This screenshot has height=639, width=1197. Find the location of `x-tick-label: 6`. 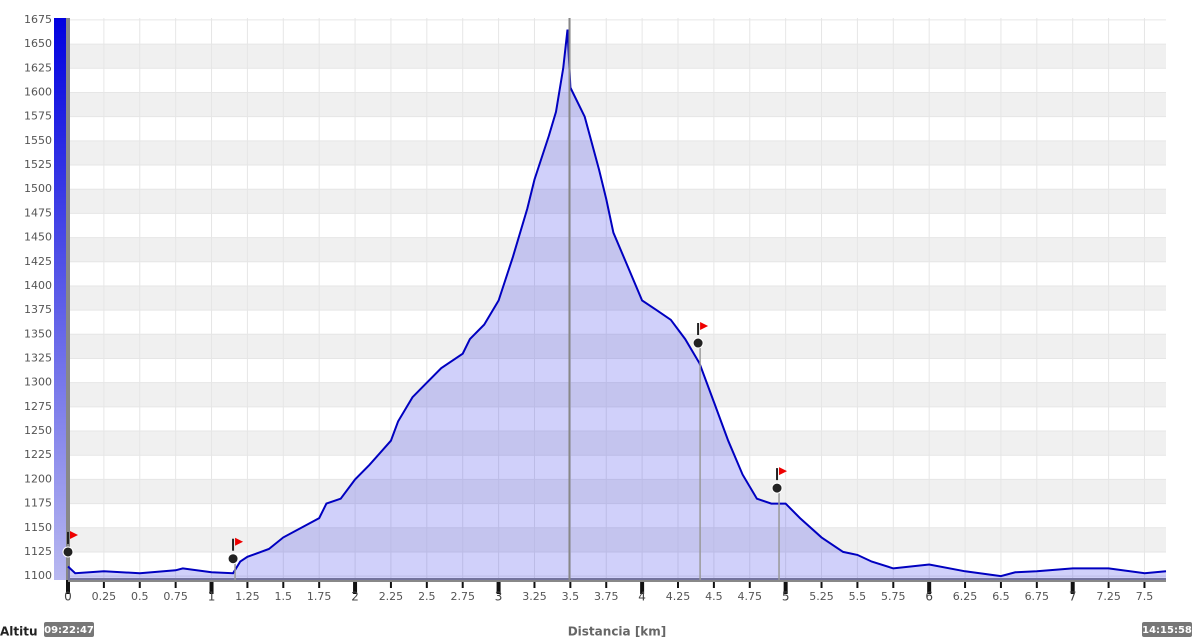

x-tick-label: 6 is located at coordinates (929, 597).